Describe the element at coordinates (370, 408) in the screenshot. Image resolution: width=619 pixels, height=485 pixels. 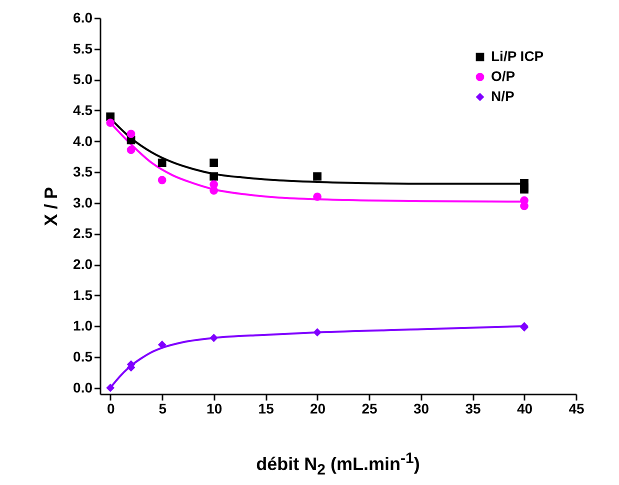
I see `x-tick-label: 25` at that location.